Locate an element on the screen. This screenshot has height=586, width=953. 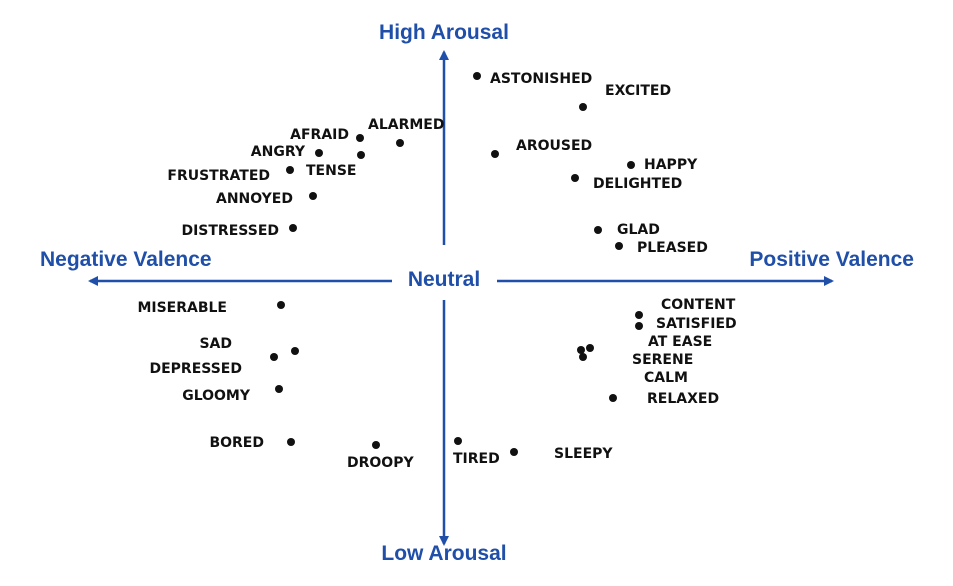
emotion-label-delighted: DELIGHTED is located at coordinates (637, 184).